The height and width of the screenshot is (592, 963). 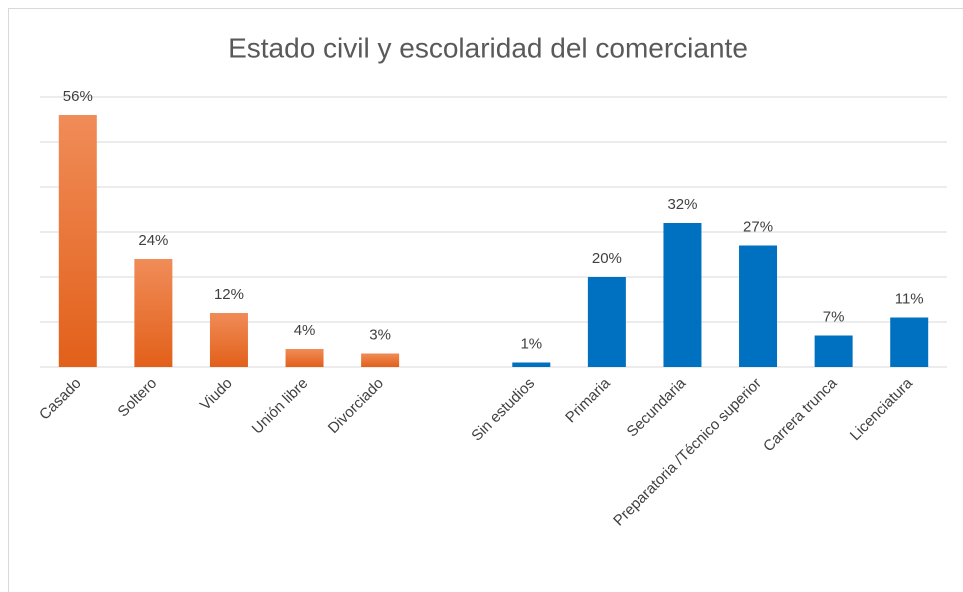 I want to click on data-label: 7%, so click(x=834, y=317).